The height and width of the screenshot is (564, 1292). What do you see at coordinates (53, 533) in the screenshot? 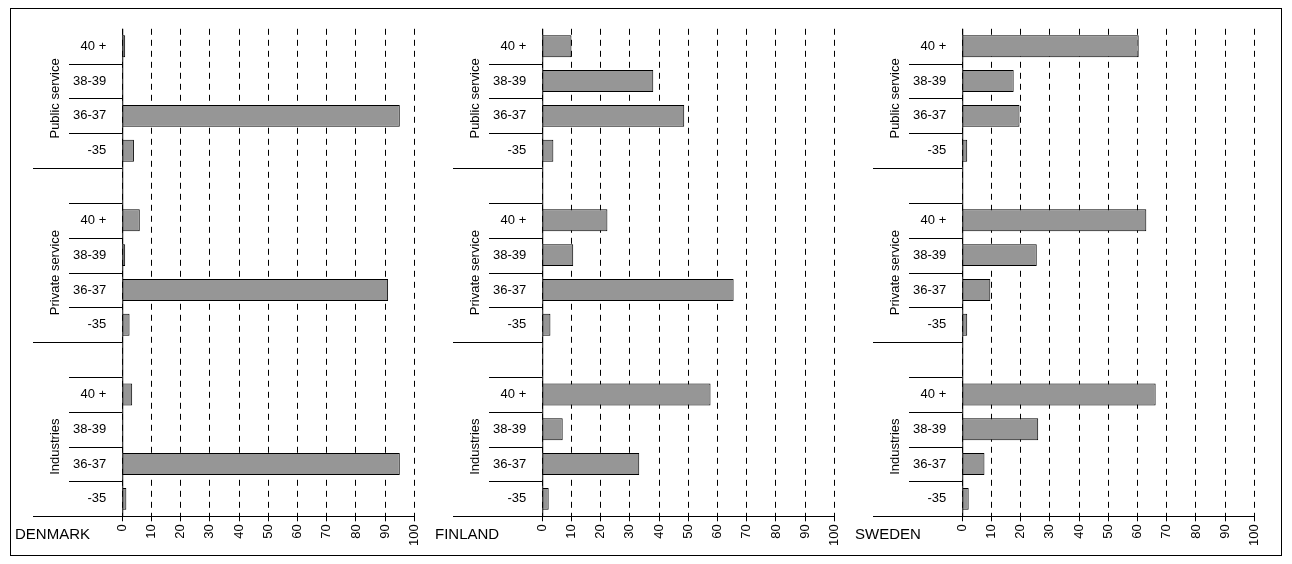
I see `text: DENMARK` at bounding box center [53, 533].